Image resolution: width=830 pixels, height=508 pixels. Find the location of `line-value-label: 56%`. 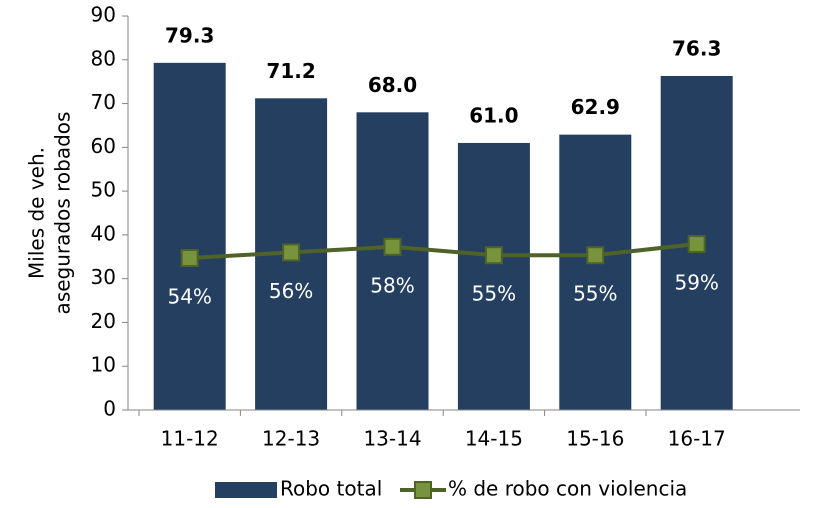

line-value-label: 56% is located at coordinates (291, 291).